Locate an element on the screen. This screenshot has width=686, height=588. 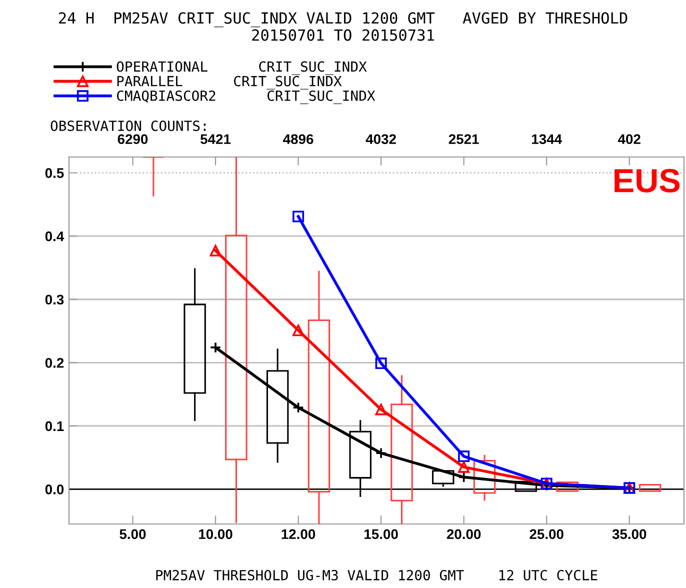
x-tick-label: 25.00 is located at coordinates (547, 534).